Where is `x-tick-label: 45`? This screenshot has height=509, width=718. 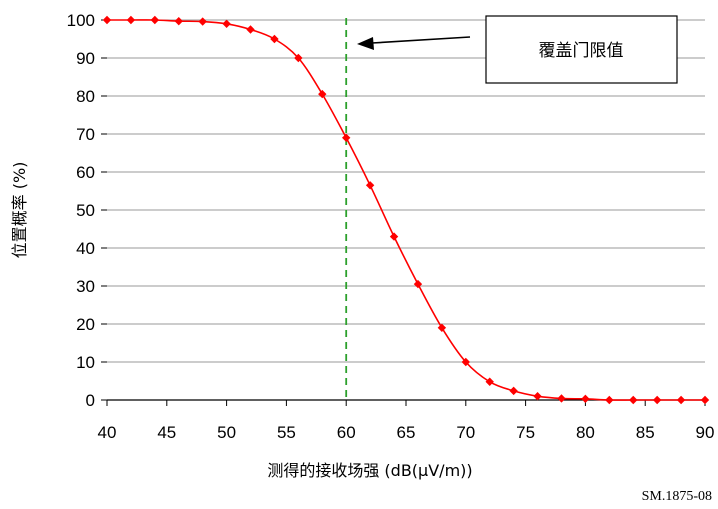 x-tick-label: 45 is located at coordinates (166, 432).